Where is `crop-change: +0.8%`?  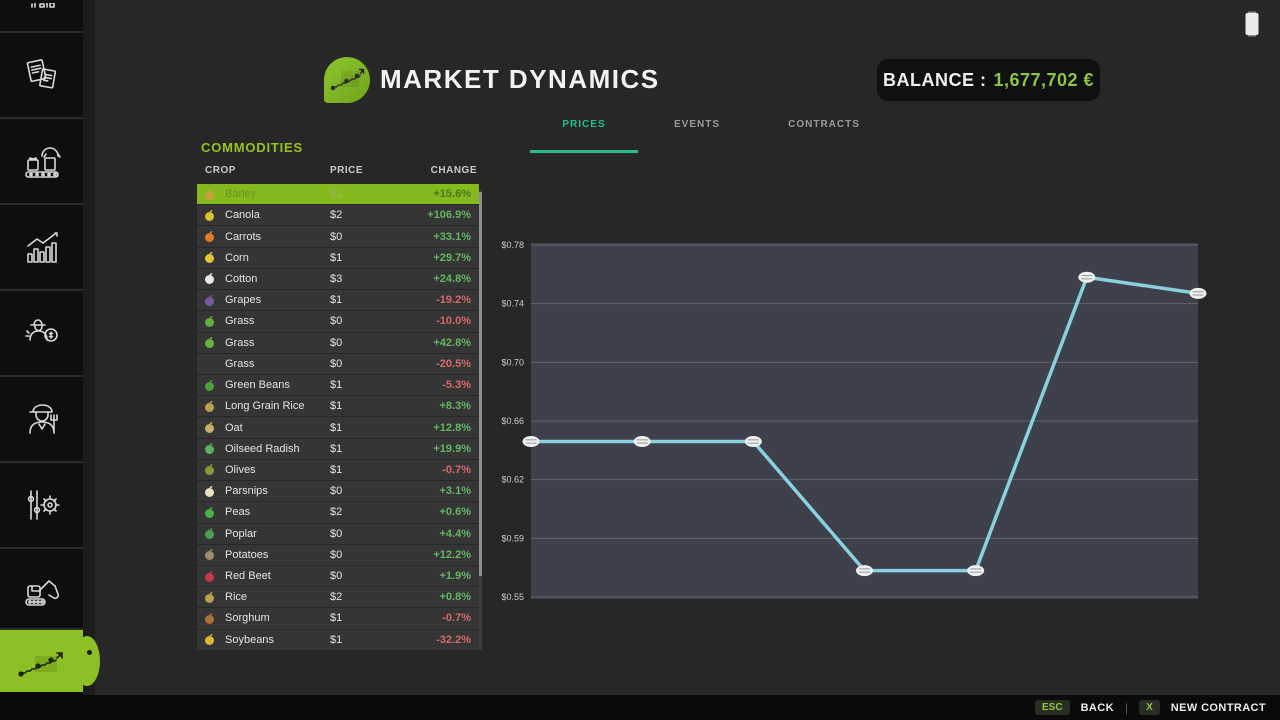 crop-change: +0.8% is located at coordinates (455, 597).